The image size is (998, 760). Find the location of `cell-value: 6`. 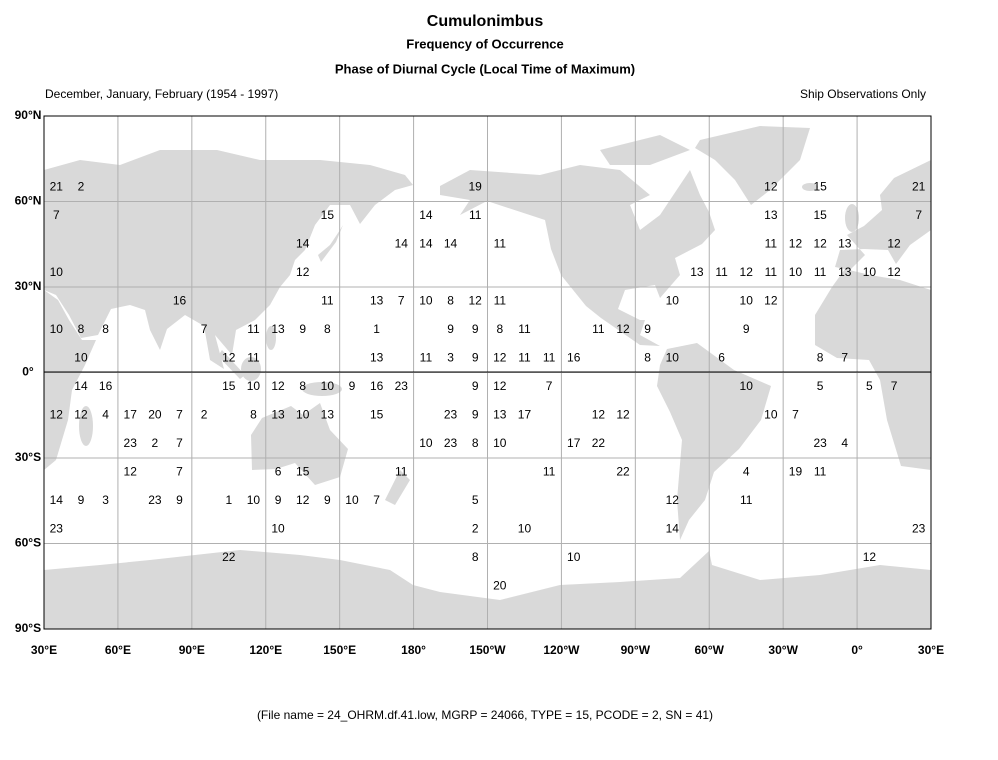

cell-value: 6 is located at coordinates (278, 471).